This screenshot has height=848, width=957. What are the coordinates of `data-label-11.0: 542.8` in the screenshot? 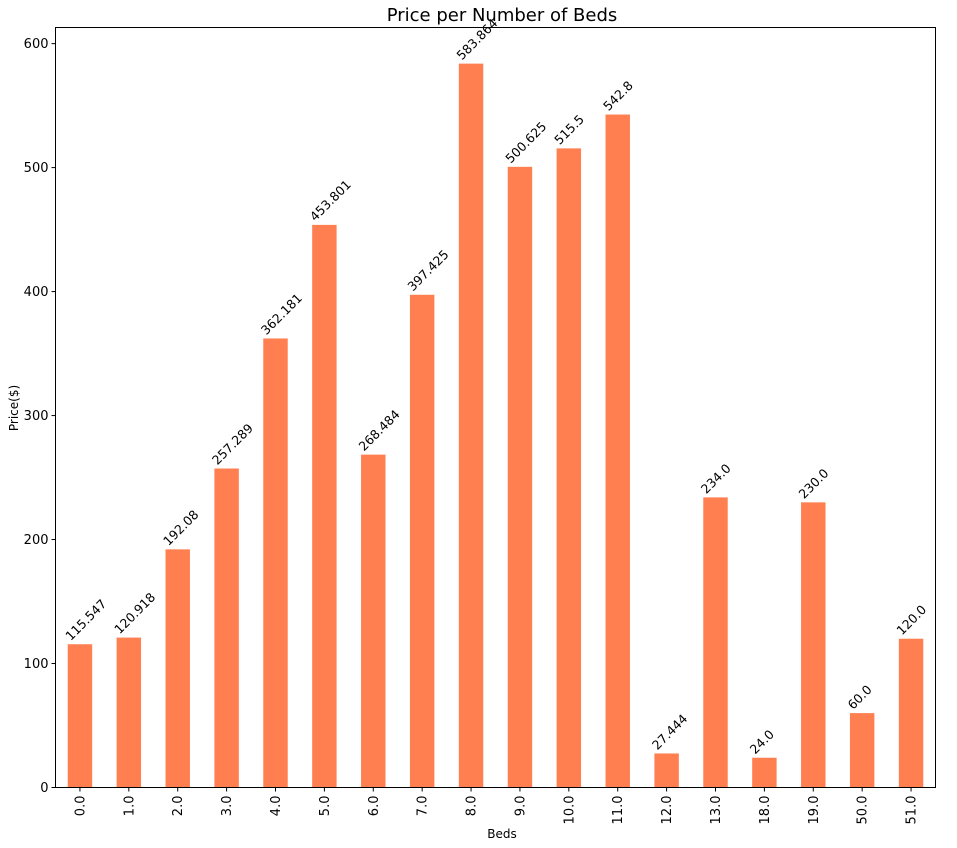 It's located at (618, 96).